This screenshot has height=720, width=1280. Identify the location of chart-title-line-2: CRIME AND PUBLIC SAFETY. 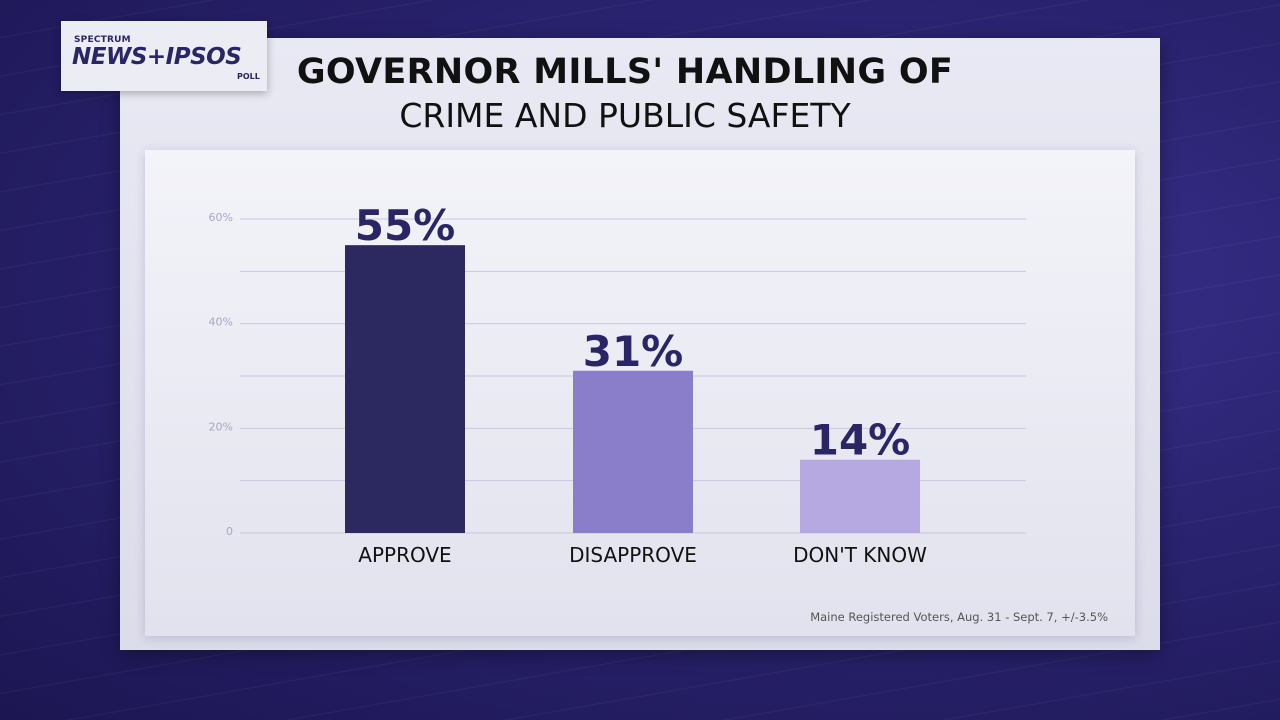
(625, 115).